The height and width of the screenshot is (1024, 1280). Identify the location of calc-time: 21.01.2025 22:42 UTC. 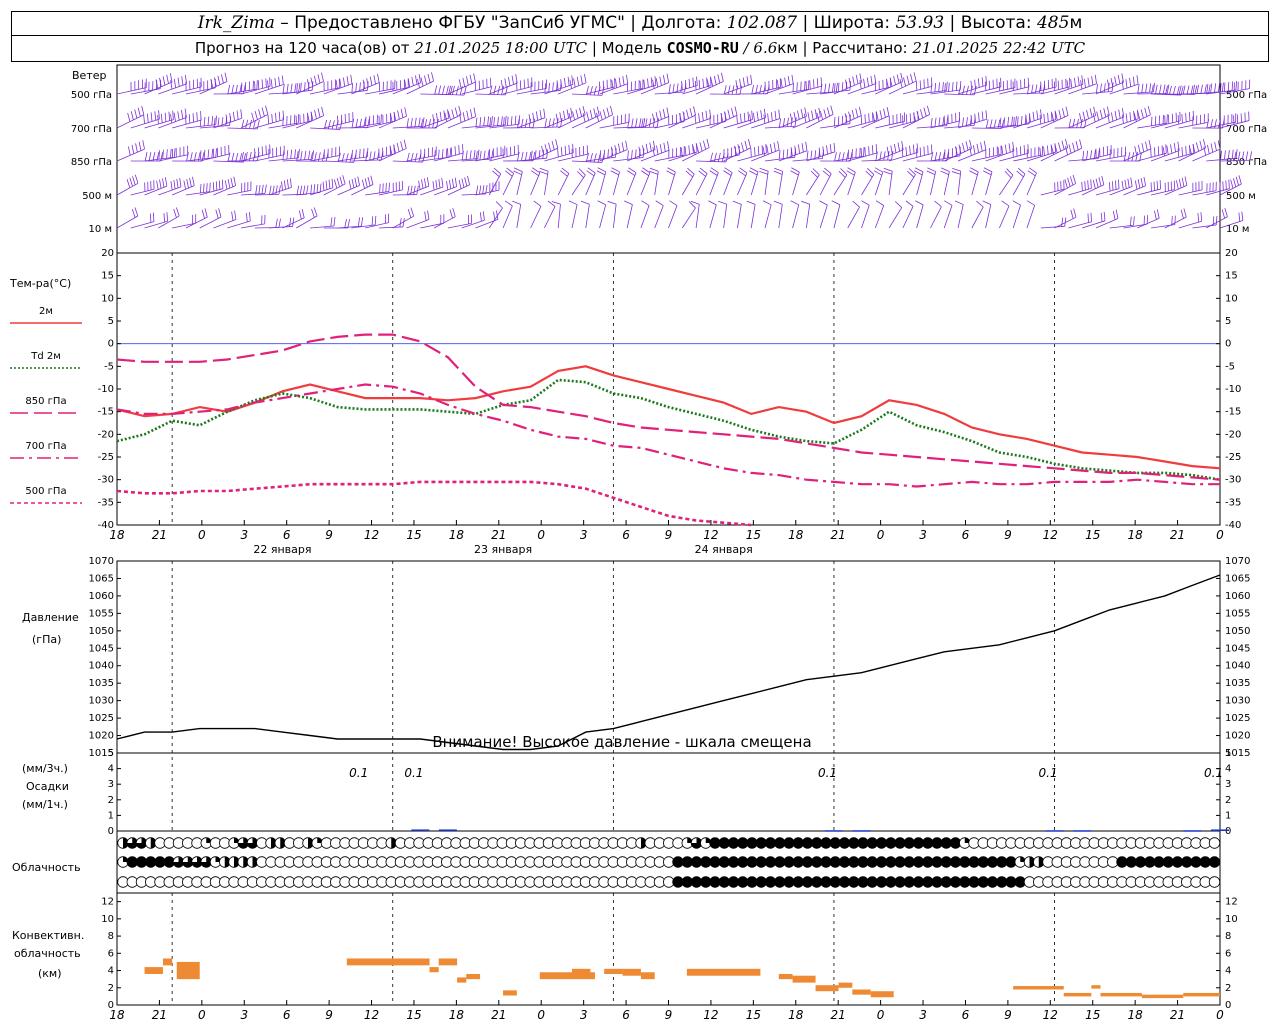
(999, 48).